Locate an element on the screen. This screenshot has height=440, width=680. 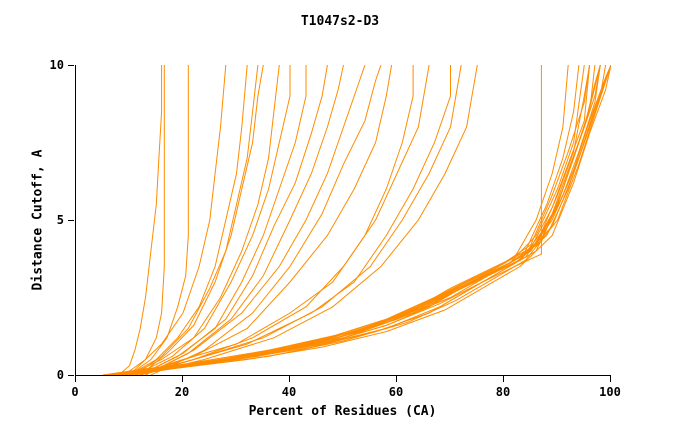
x-axis-label: Percent of Residues (CA) is located at coordinates (342, 411).